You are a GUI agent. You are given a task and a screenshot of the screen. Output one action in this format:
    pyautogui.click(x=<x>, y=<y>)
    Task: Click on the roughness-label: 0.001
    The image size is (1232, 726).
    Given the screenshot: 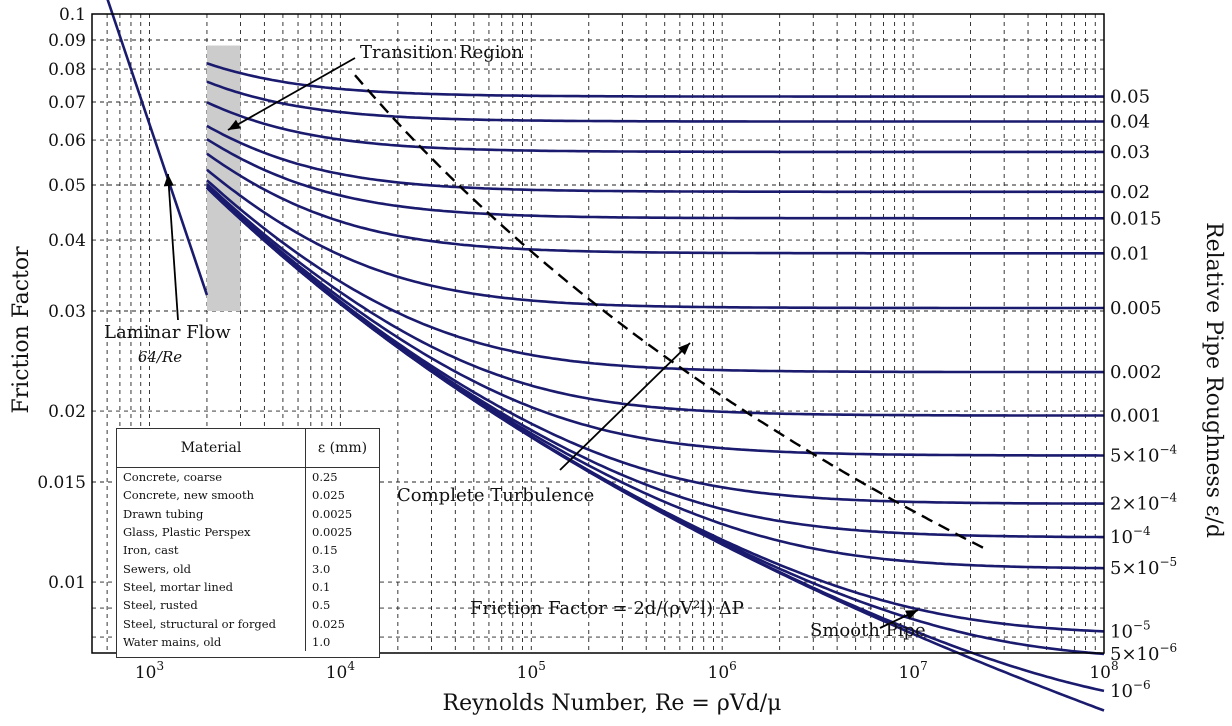 What is the action you would take?
    pyautogui.click(x=1136, y=416)
    